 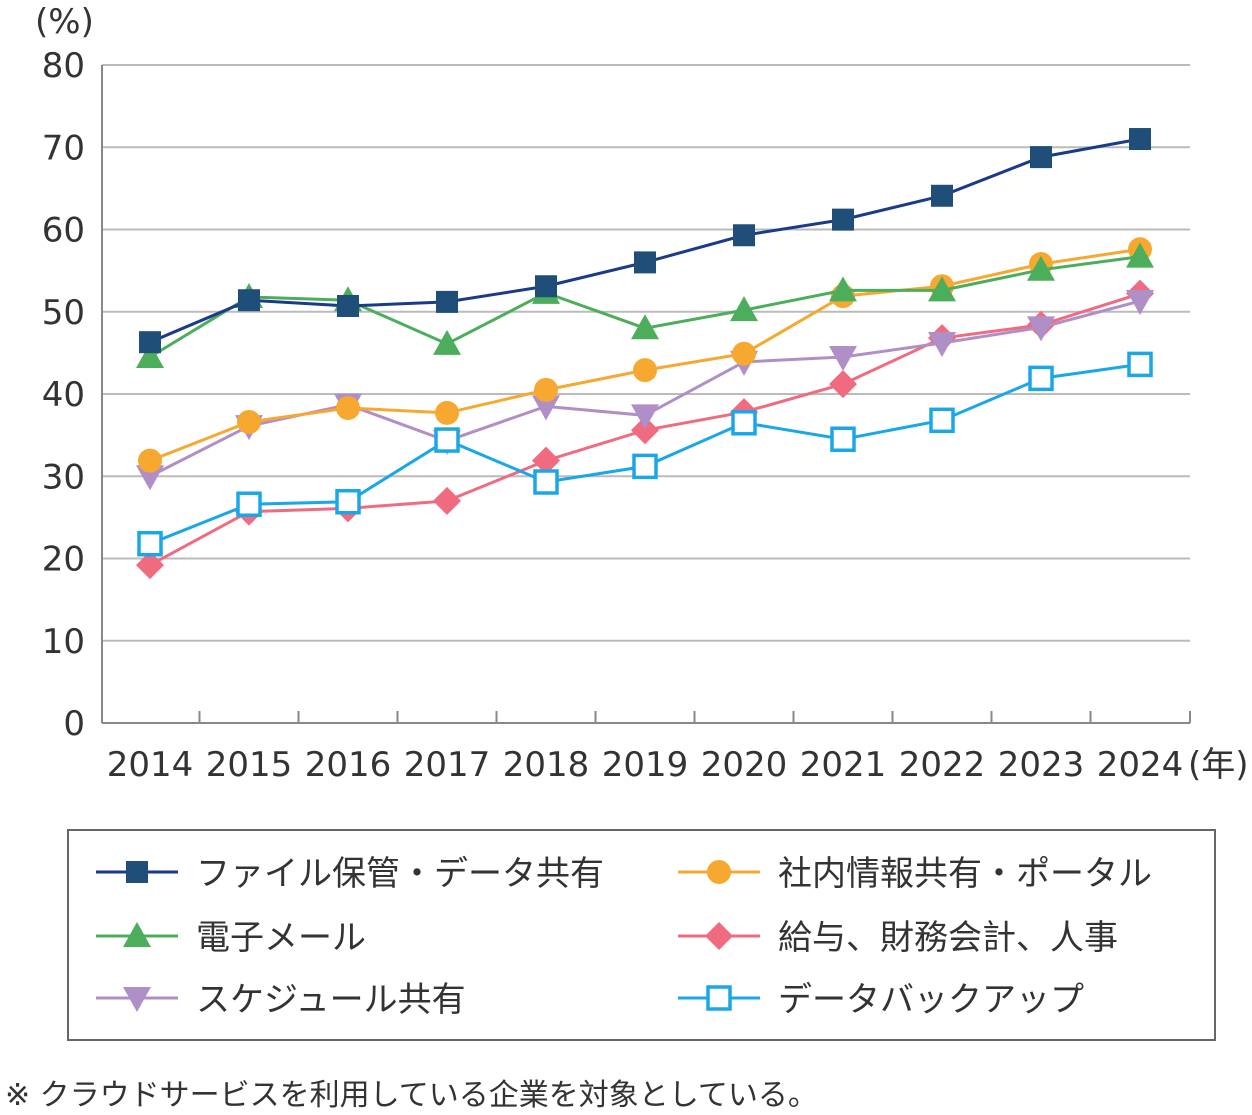 I want to click on x-tick-label: 2022, so click(x=942, y=765).